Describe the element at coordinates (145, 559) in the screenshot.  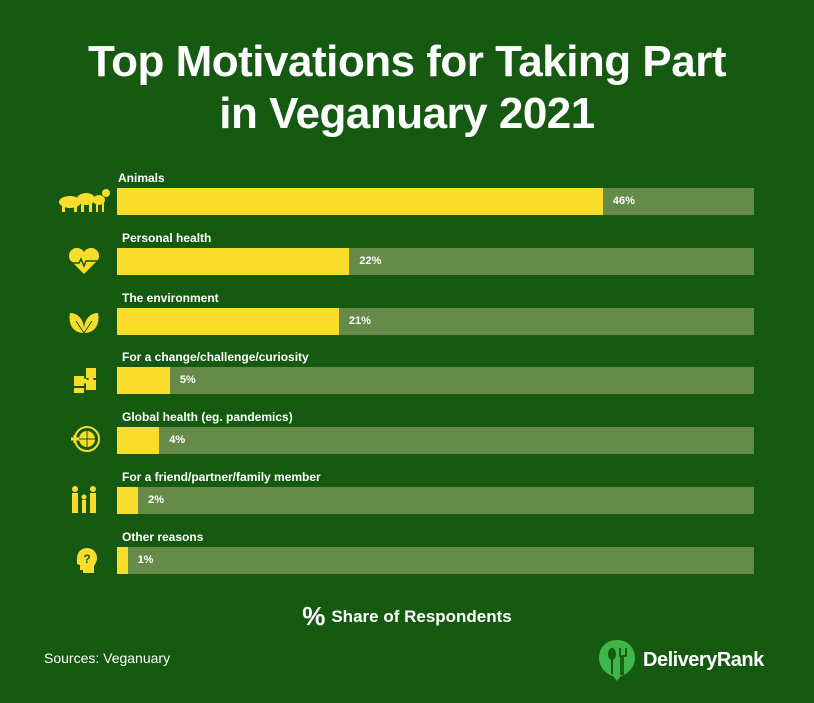
I see `value-label: 1%` at that location.